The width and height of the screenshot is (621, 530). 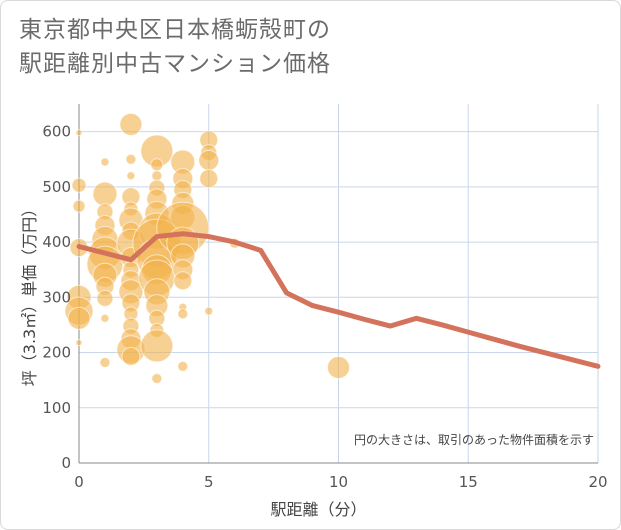 I want to click on y-tick-label: 0, so click(x=66, y=463).